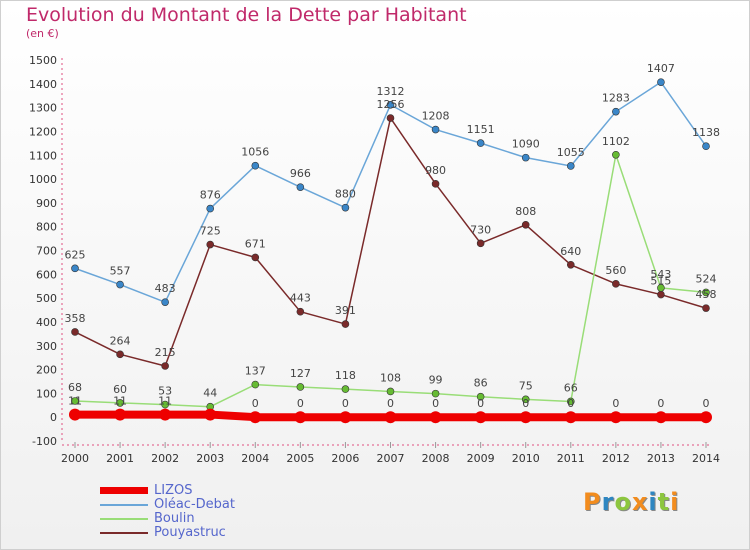 The image size is (750, 550). What do you see at coordinates (390, 377) in the screenshot?
I see `data-label-boulin: 108` at bounding box center [390, 377].